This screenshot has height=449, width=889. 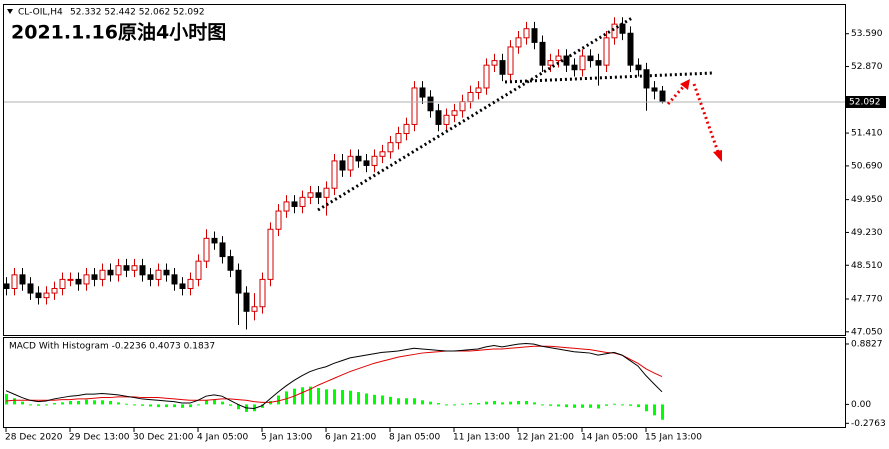 I want to click on y-tick-label: 0.8827, so click(x=867, y=344).